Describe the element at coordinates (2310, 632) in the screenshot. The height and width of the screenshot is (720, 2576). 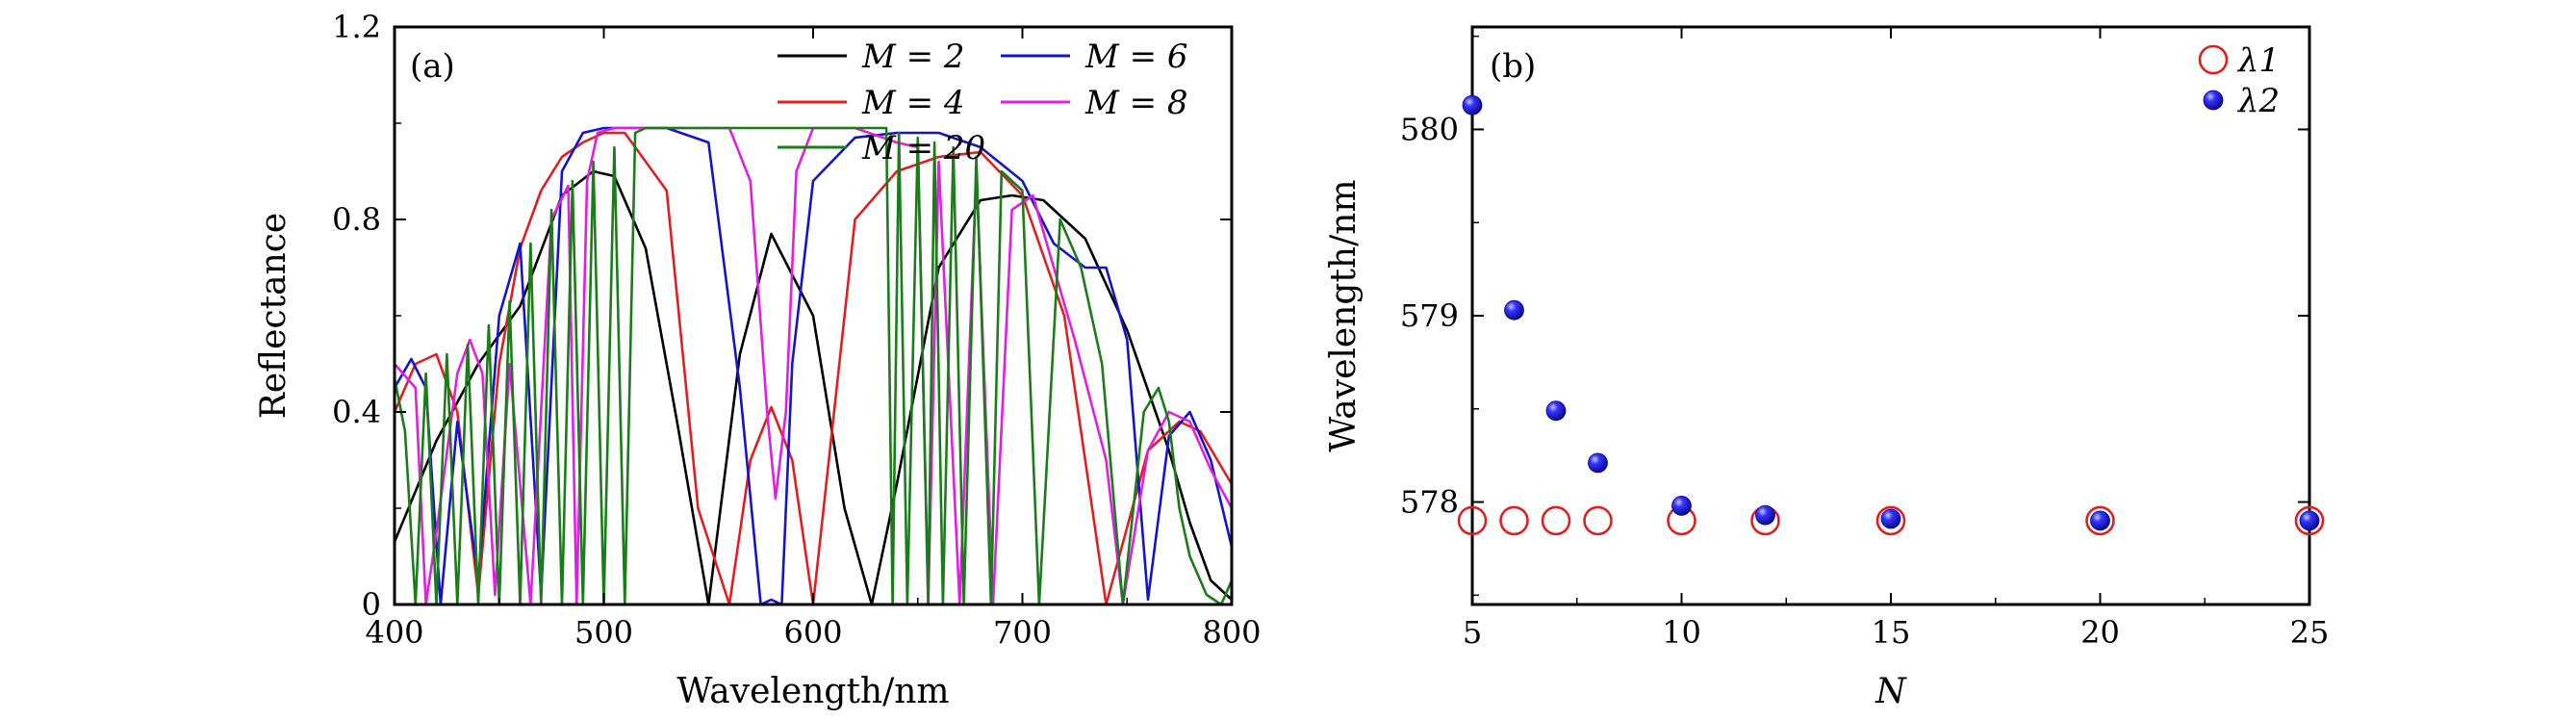
I see `panel-b-xtick-label: 25` at that location.